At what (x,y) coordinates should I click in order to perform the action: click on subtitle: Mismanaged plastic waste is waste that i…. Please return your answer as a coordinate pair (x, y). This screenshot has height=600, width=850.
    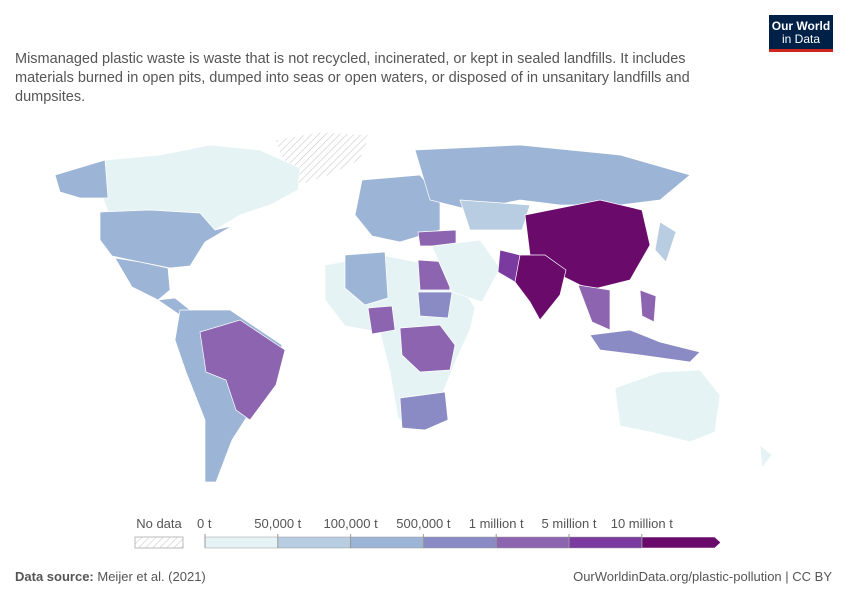
    Looking at the image, I should click on (352, 78).